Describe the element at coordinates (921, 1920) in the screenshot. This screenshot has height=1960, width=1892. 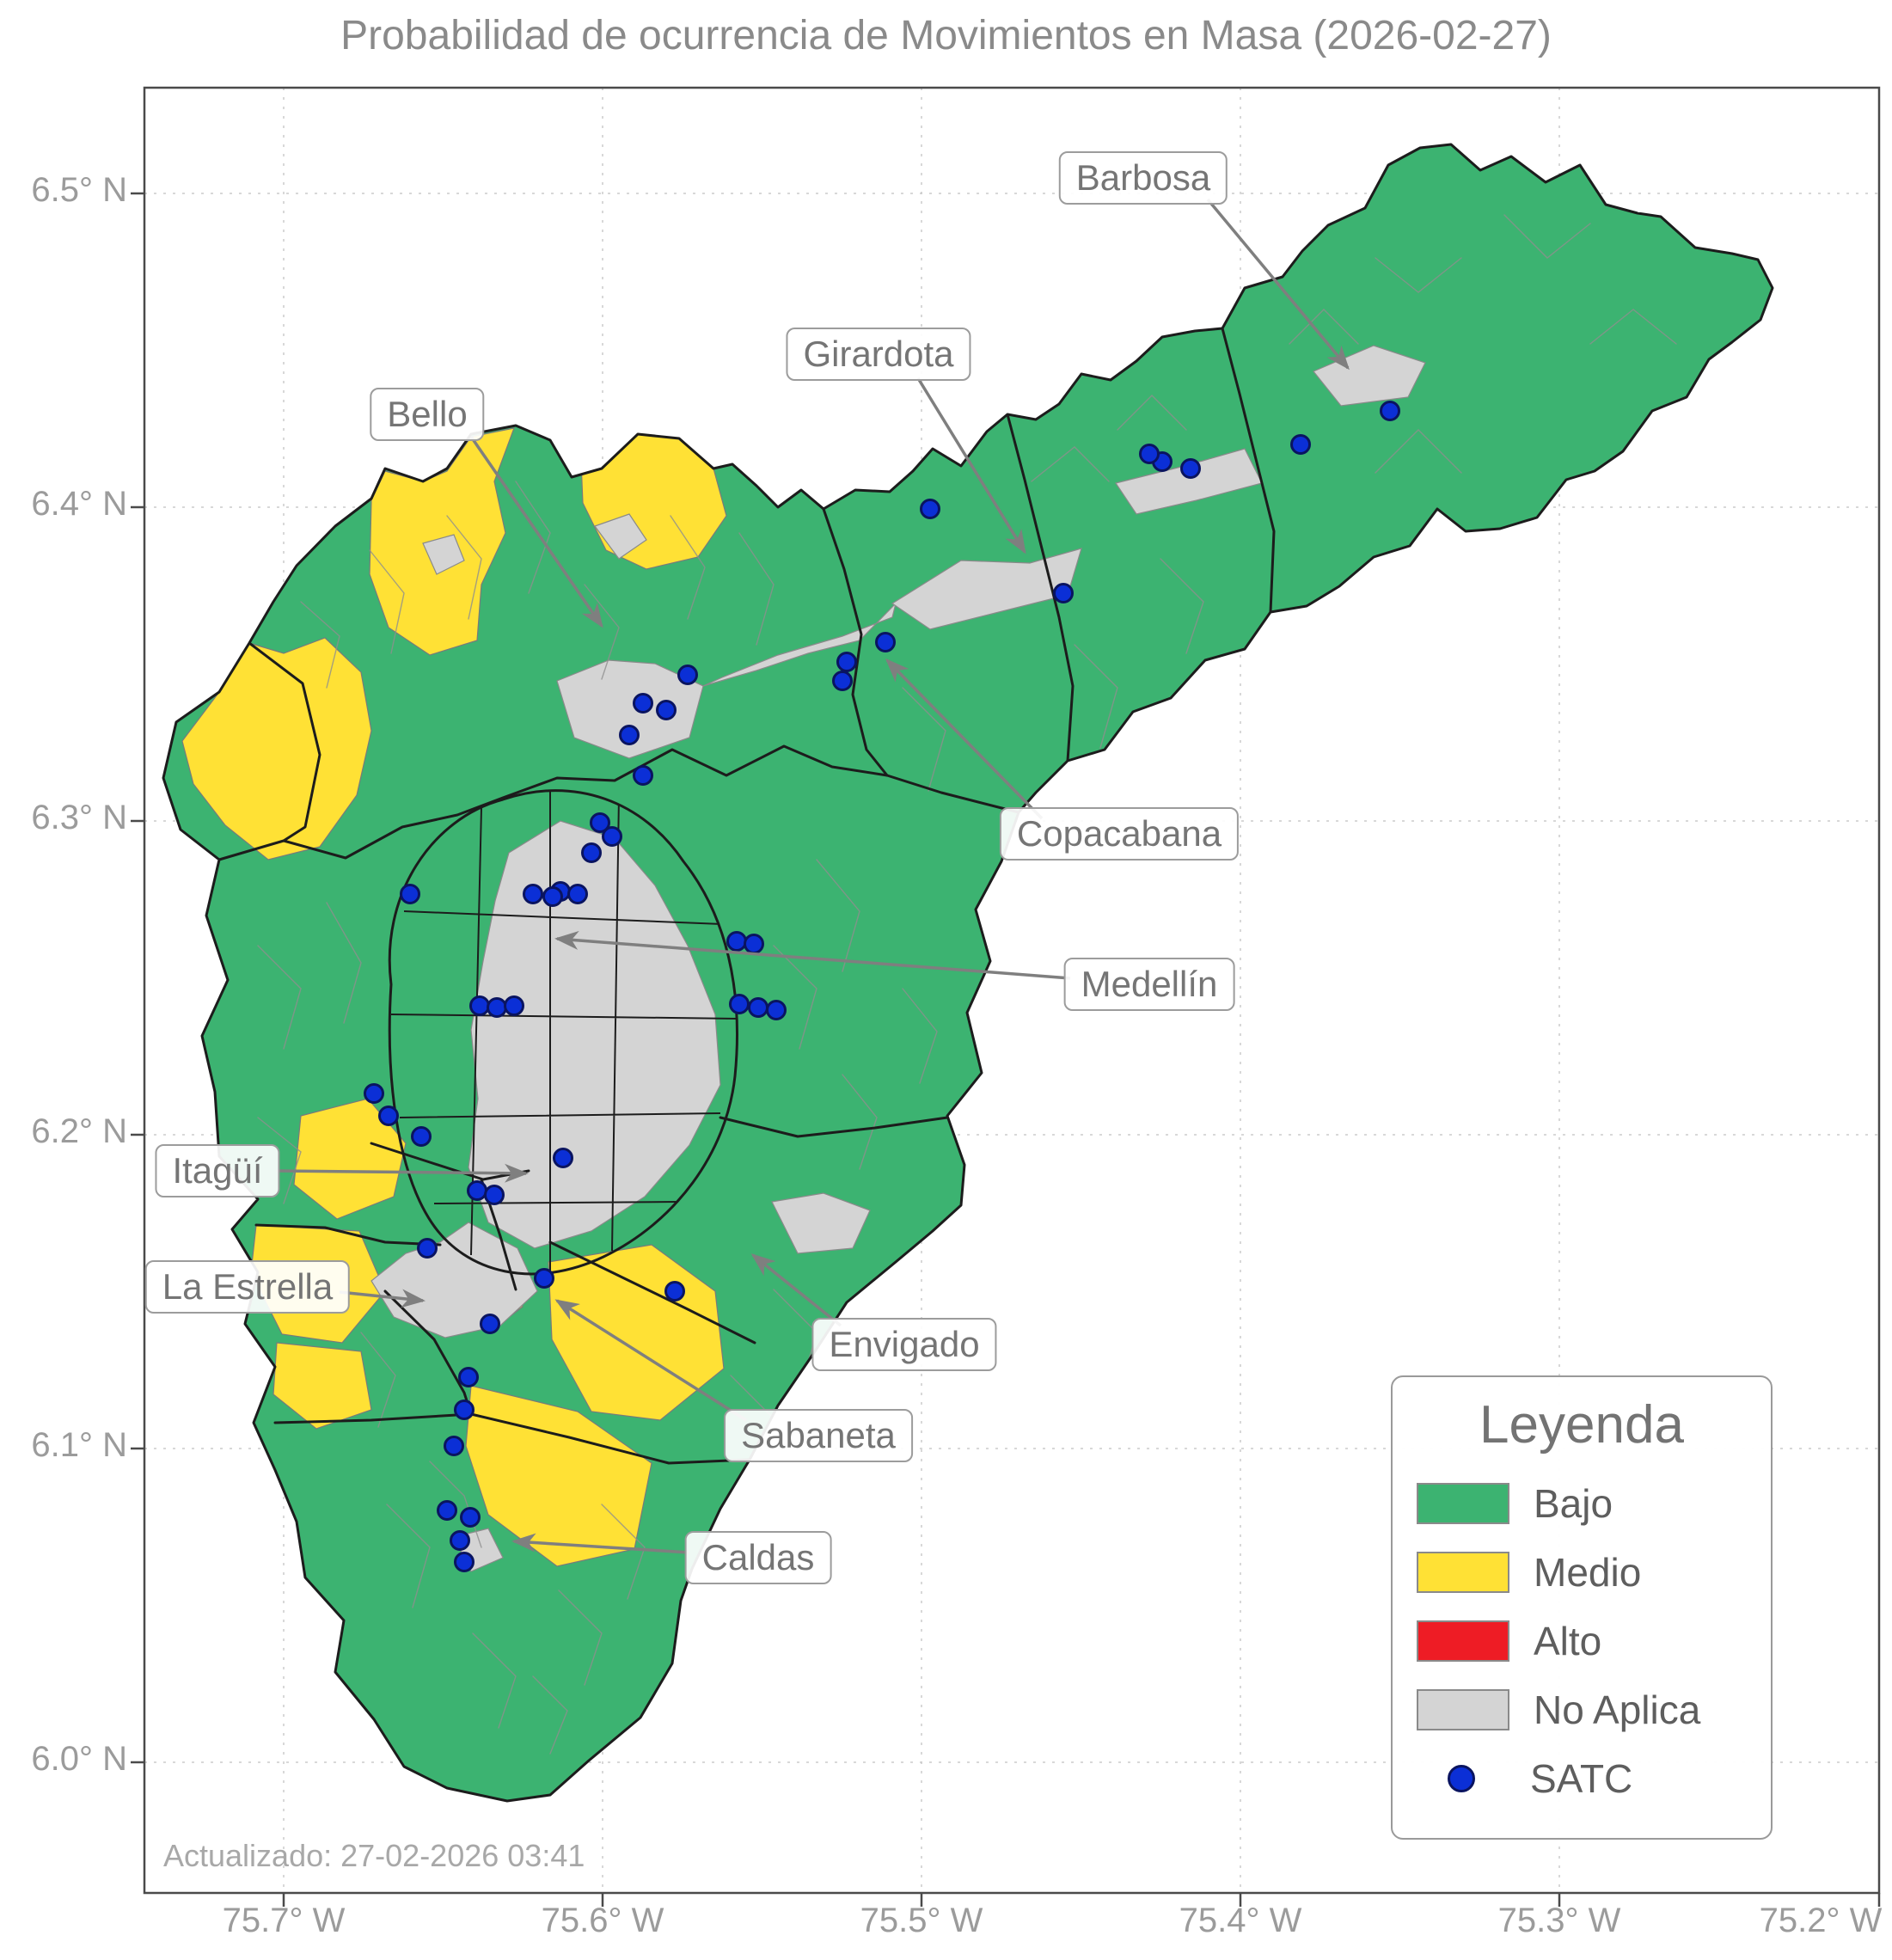
I see `lon-tick-label: 75.5° W` at that location.